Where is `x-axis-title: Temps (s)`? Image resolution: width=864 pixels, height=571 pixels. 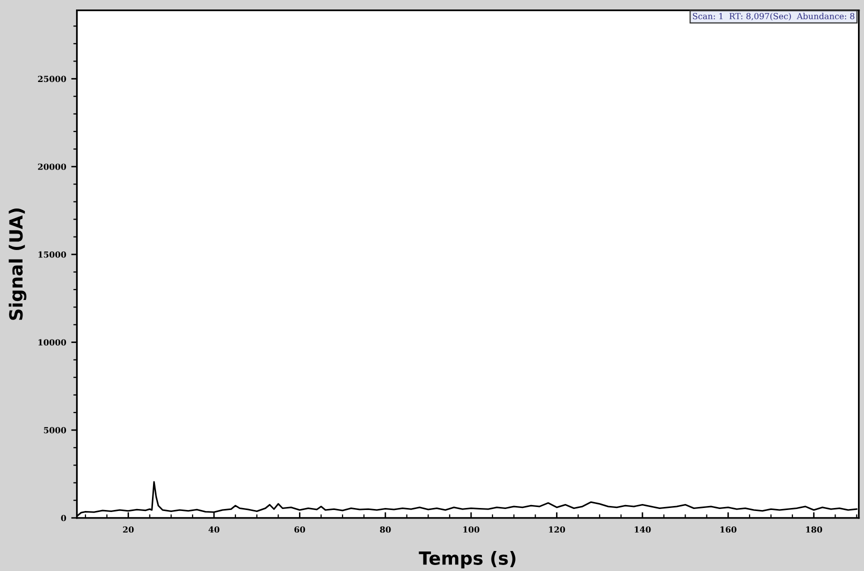
x-axis-title: Temps (s) is located at coordinates (467, 559).